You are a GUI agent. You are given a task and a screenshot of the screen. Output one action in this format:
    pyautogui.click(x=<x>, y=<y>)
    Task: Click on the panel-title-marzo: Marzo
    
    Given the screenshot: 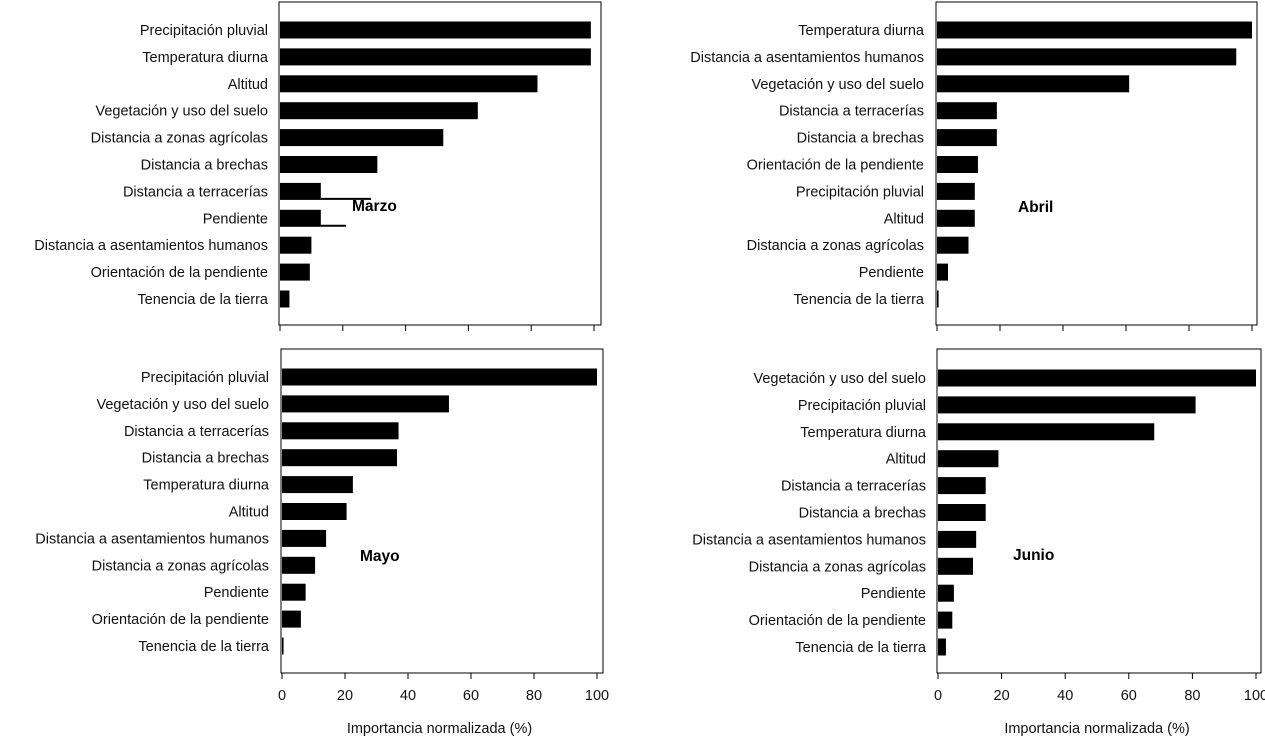 What is the action you would take?
    pyautogui.click(x=374, y=206)
    